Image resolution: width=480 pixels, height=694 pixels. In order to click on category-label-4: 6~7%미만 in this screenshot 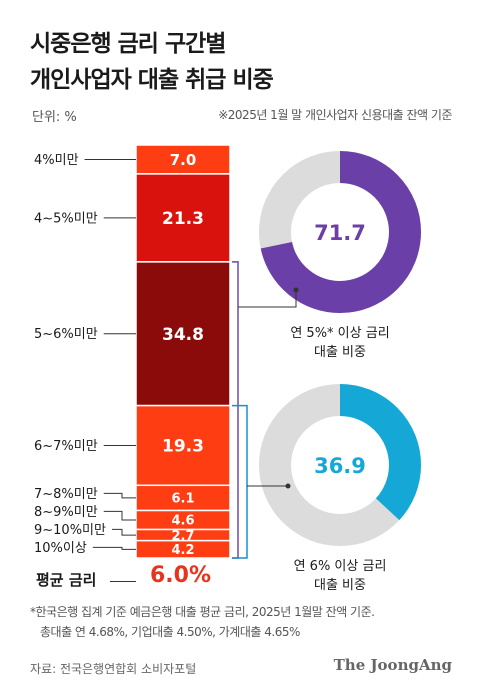, I will do `click(66, 446)`.